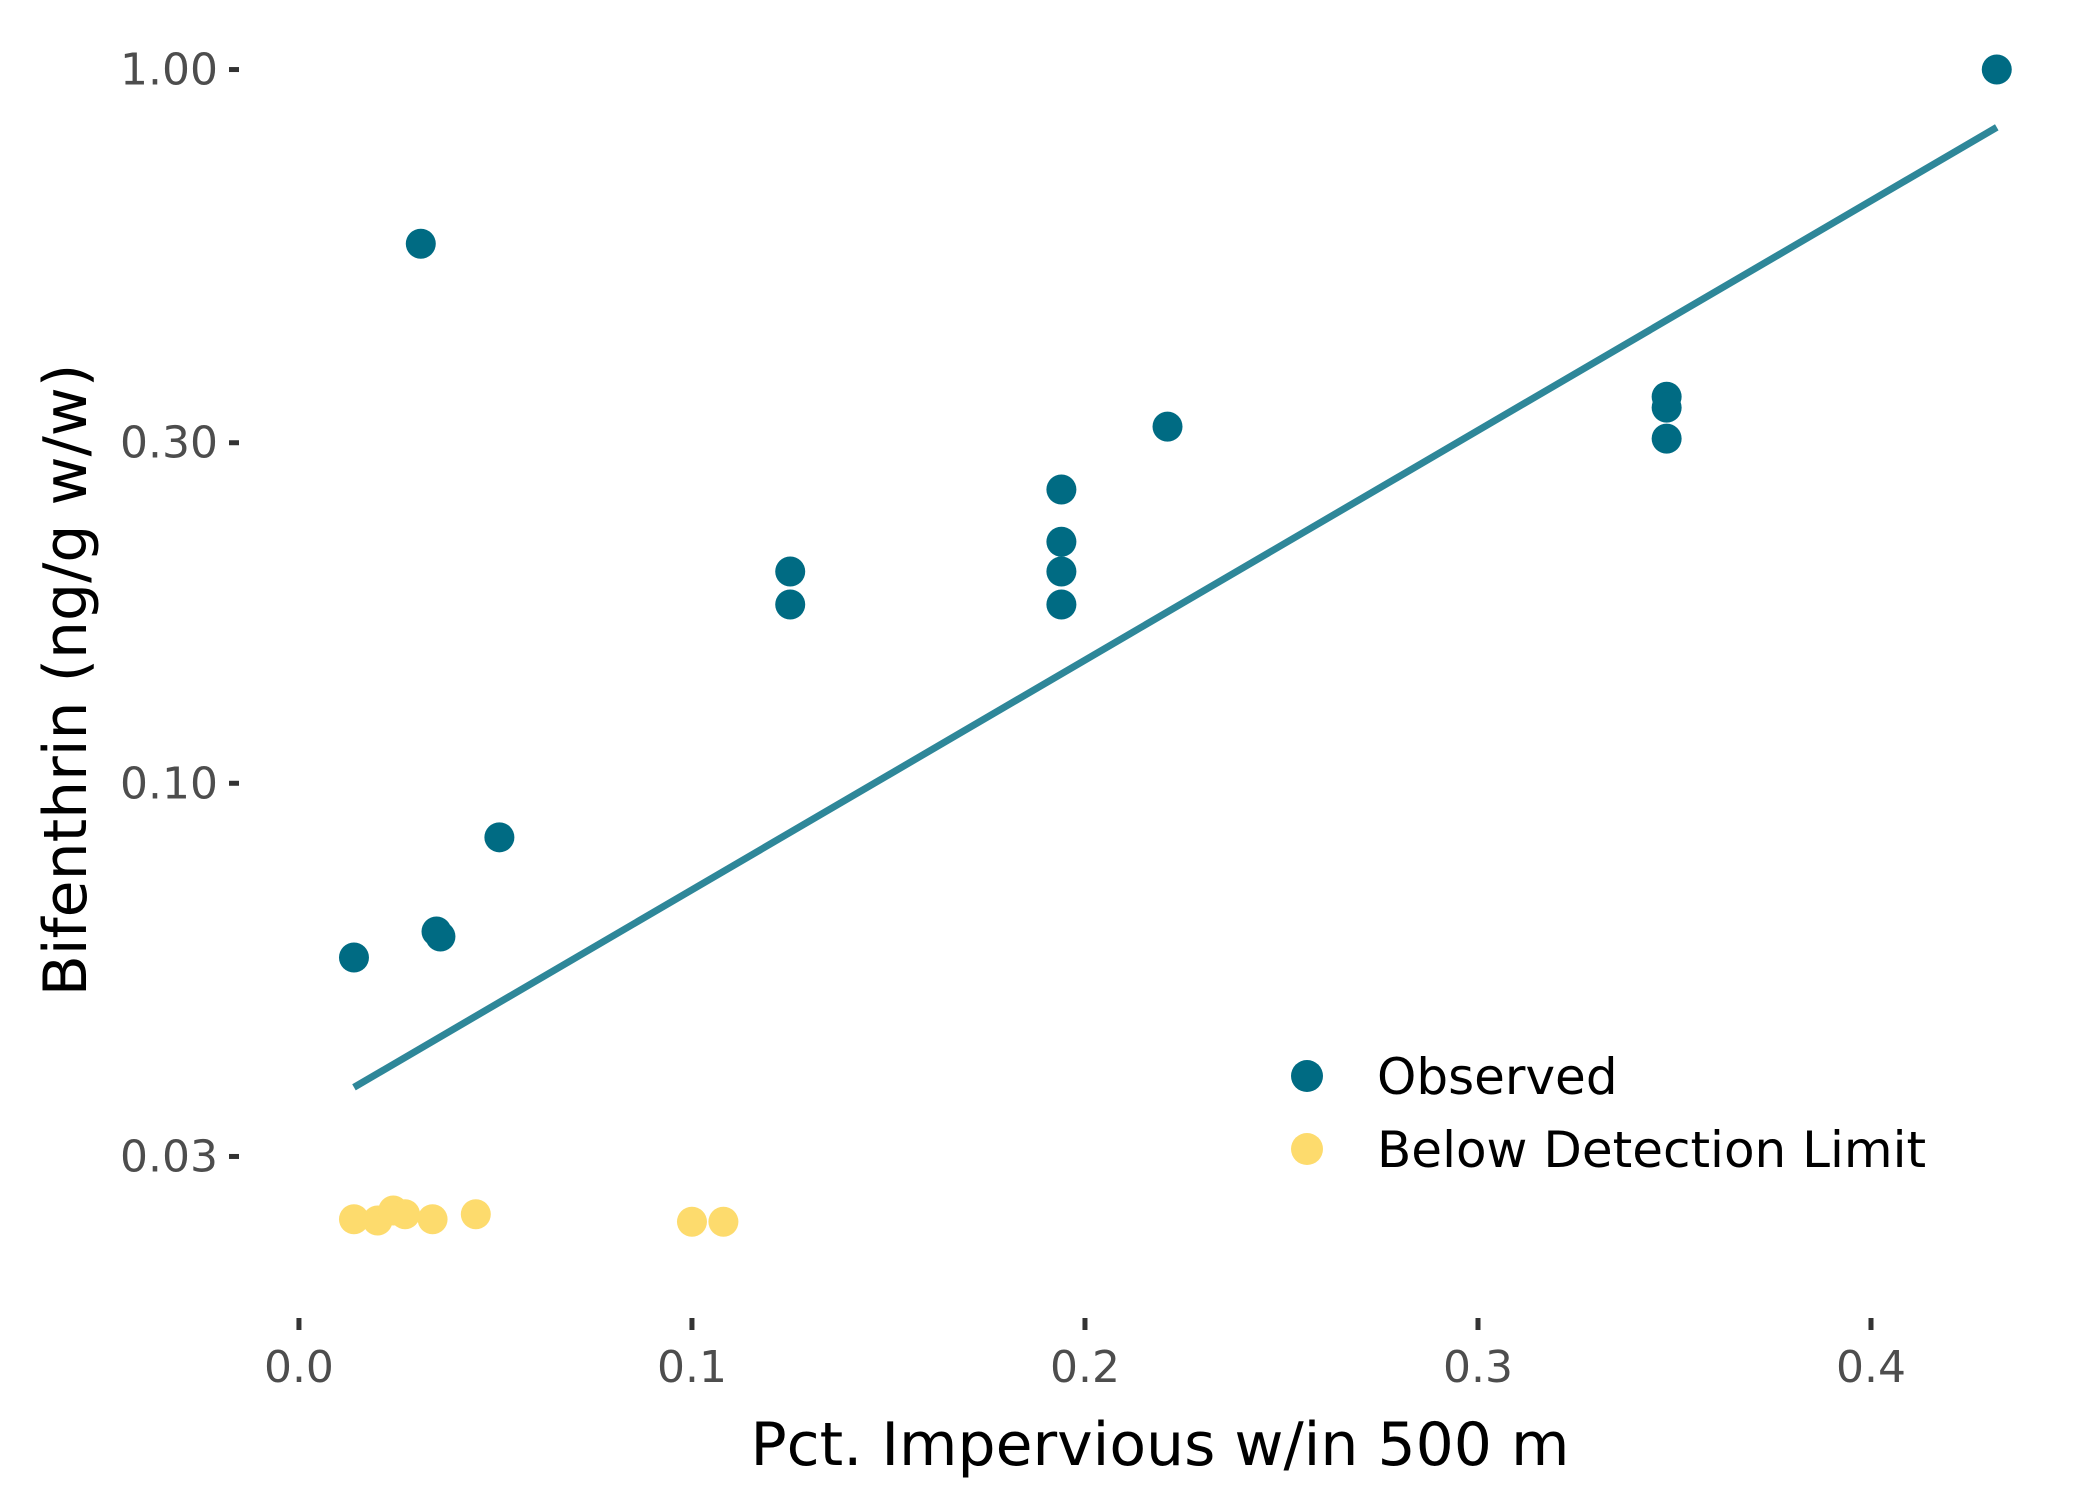  I want to click on legend: Observed Below Detection Limit, so click(1608, 1113).